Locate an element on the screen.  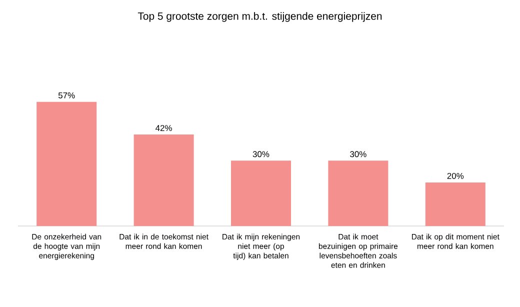
data-label: 20% is located at coordinates (455, 175).